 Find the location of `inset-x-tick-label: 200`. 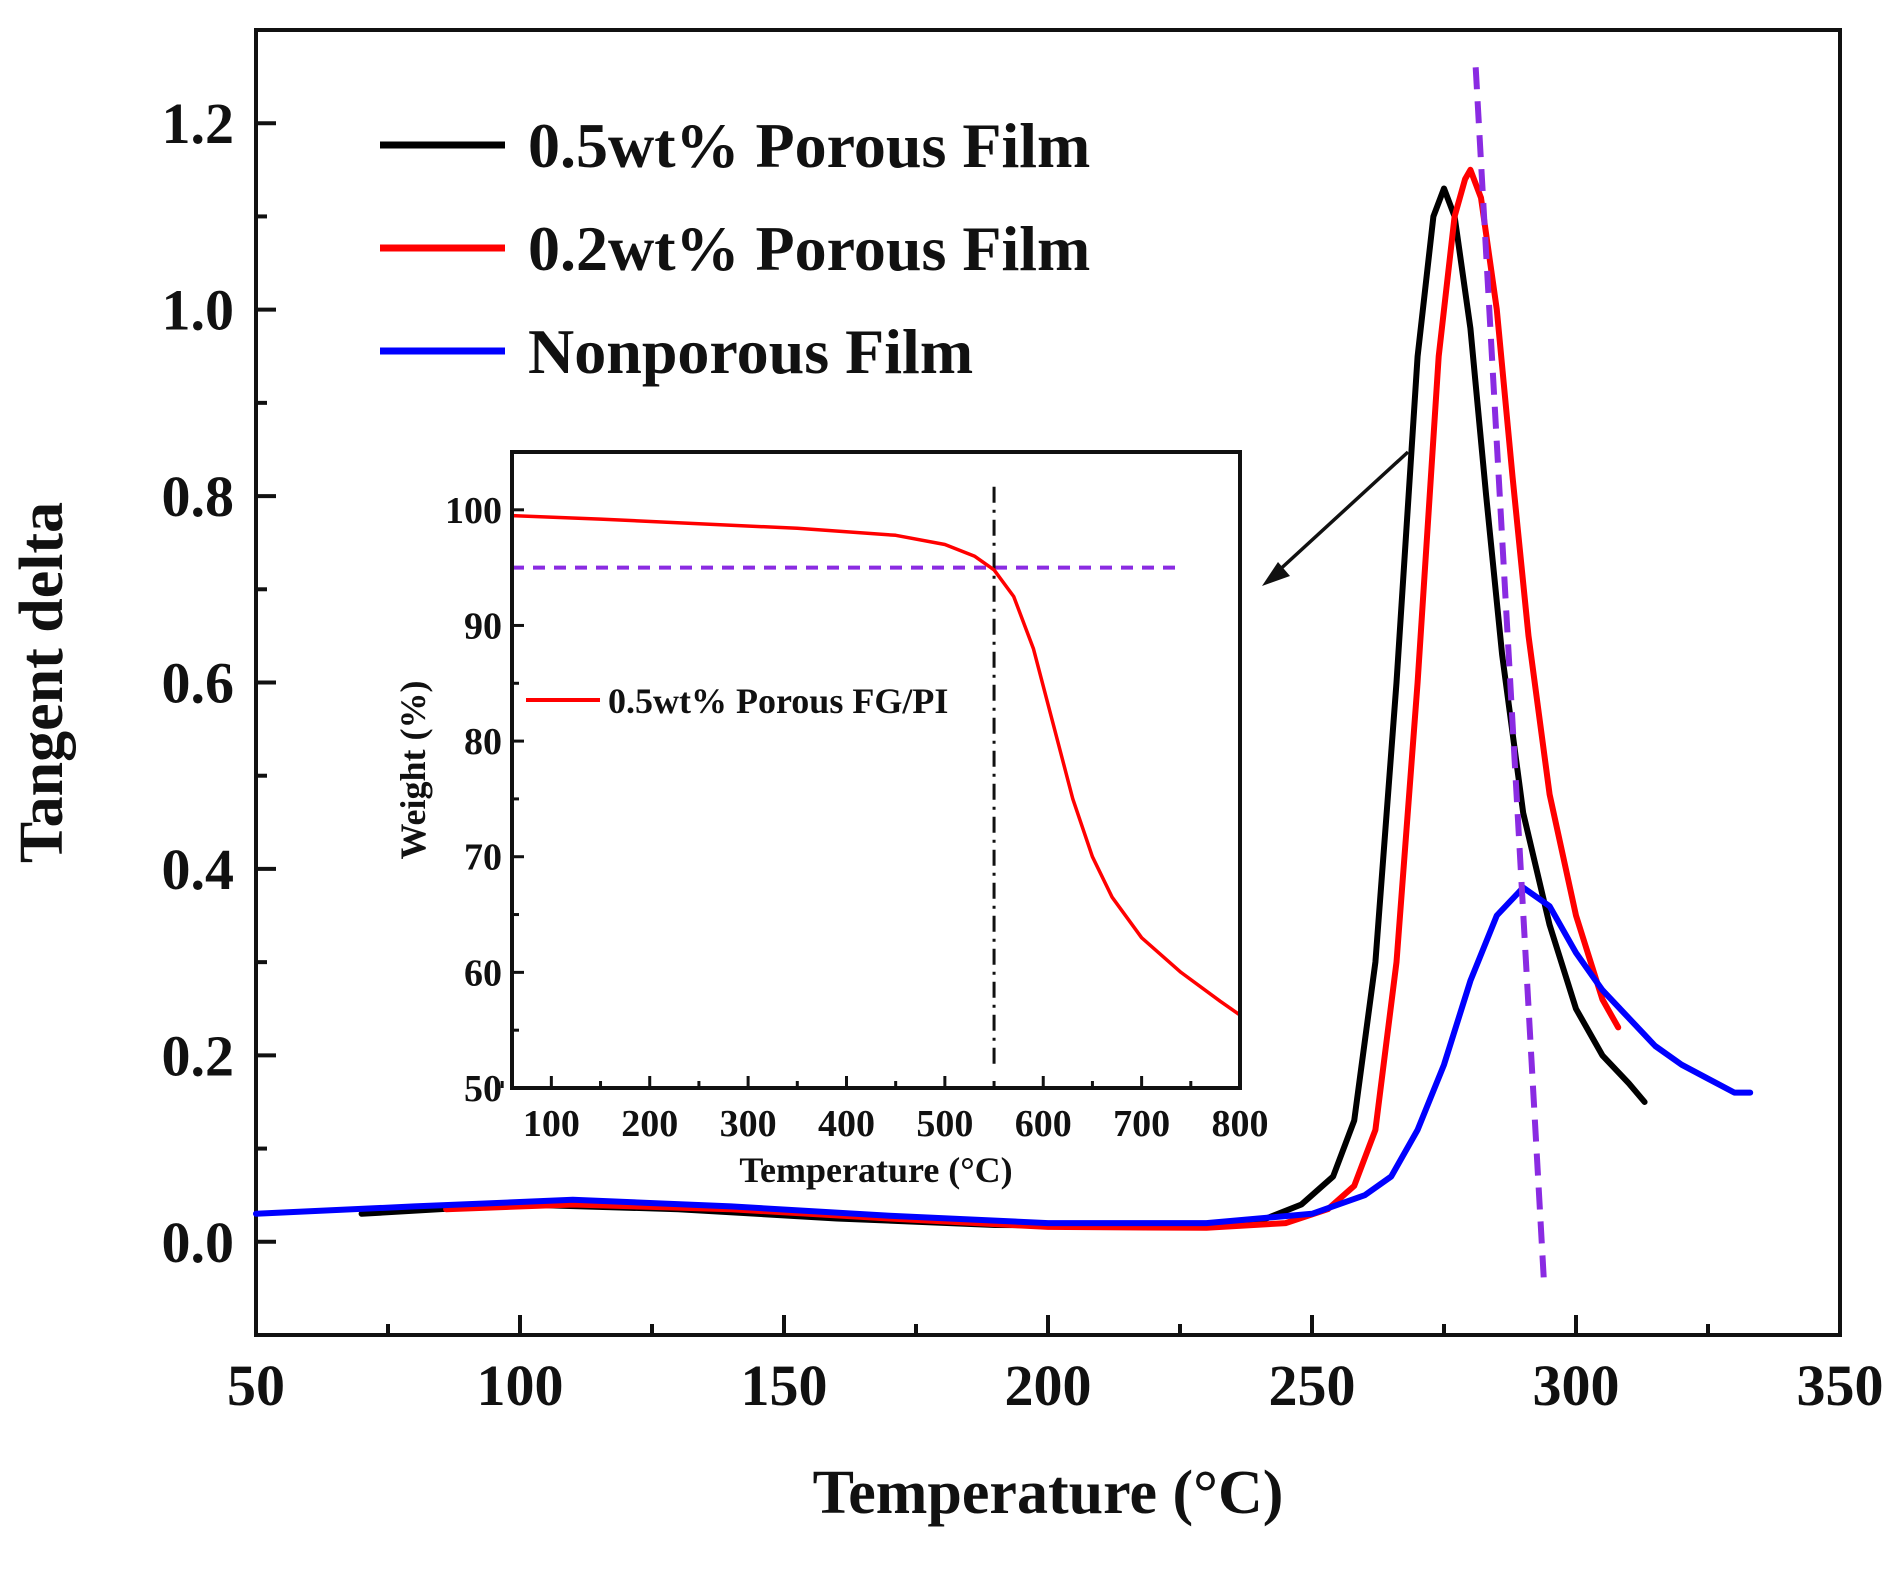

inset-x-tick-label: 200 is located at coordinates (649, 1124).